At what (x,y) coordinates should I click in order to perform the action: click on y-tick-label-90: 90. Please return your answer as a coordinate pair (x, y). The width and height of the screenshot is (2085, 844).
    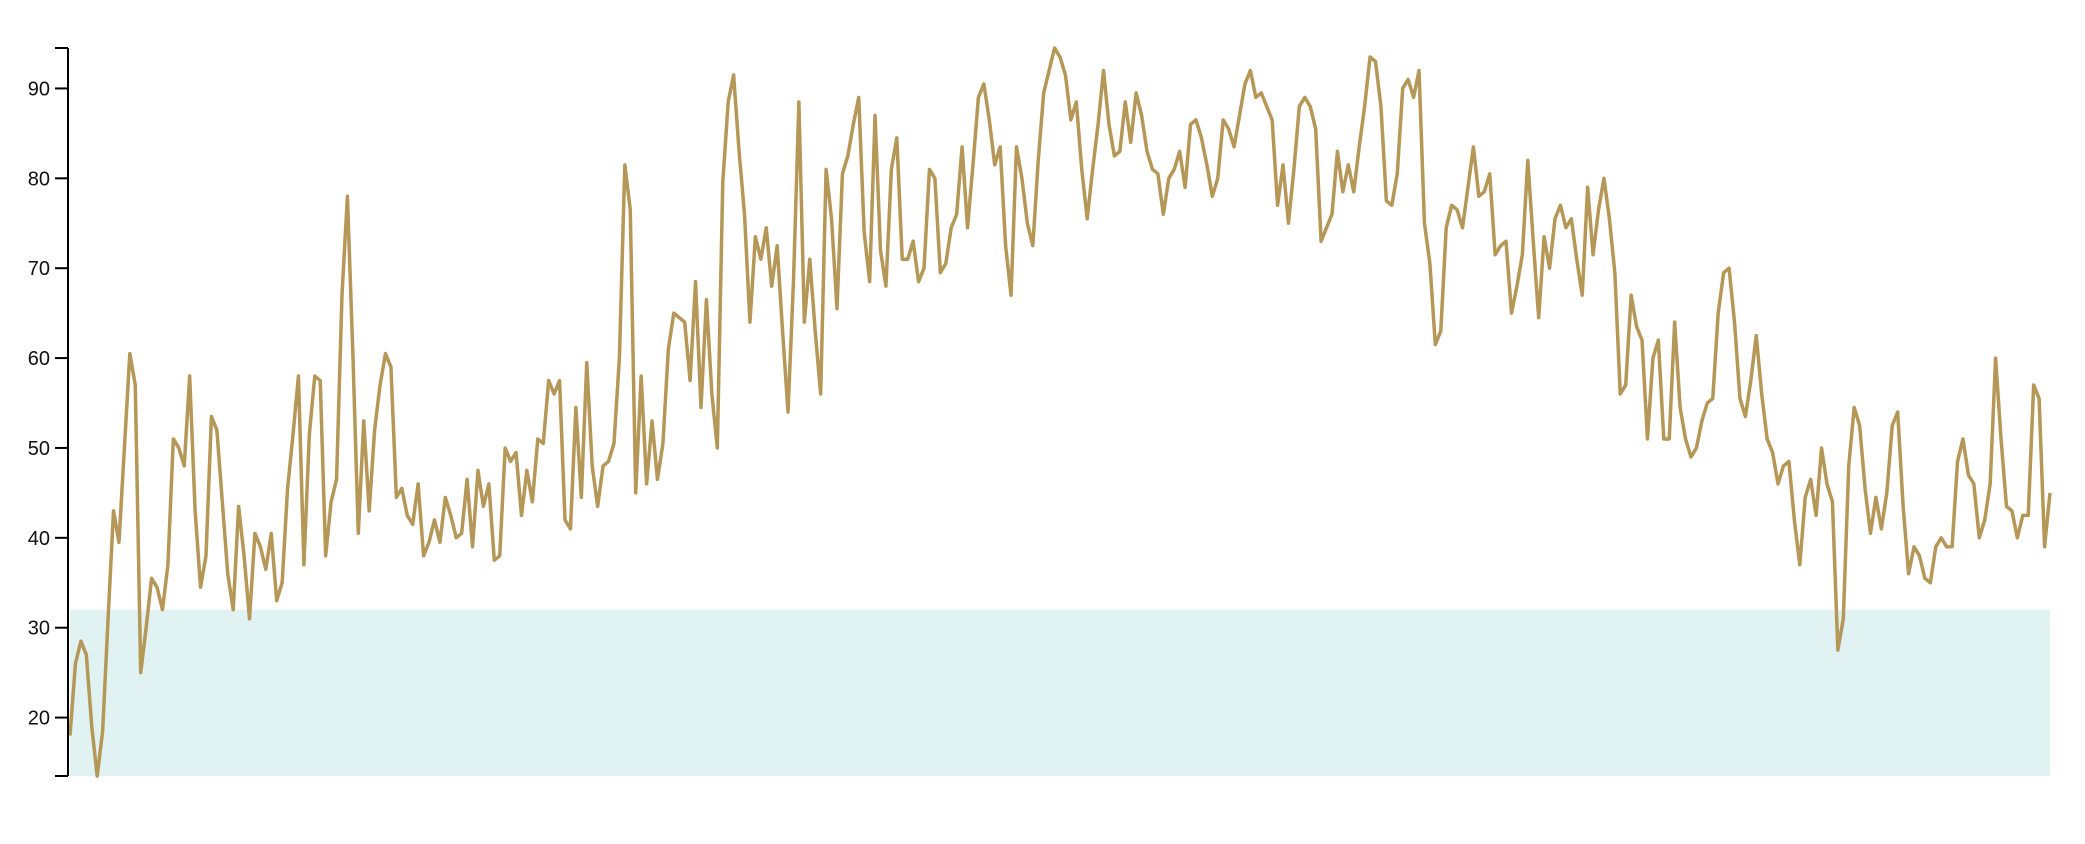
    Looking at the image, I should click on (39, 89).